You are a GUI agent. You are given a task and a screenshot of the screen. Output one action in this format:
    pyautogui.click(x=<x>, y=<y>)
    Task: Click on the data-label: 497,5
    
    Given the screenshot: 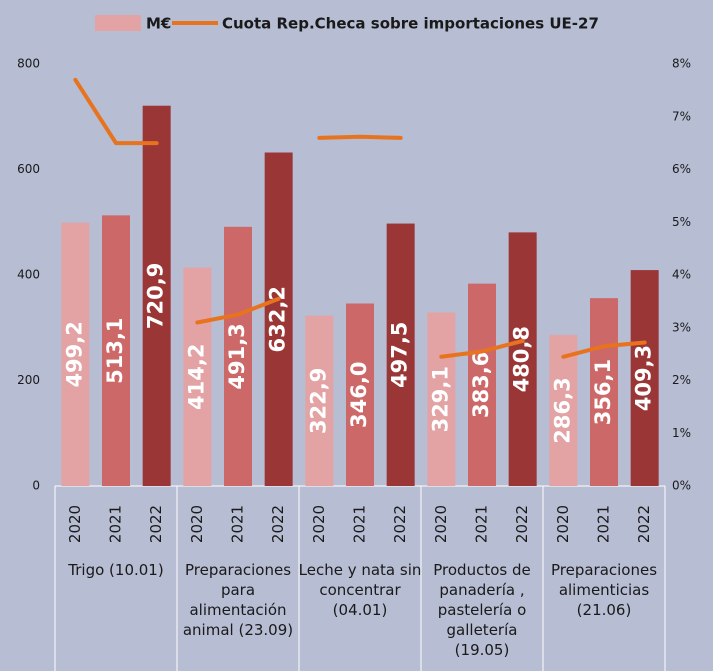 What is the action you would take?
    pyautogui.click(x=400, y=355)
    